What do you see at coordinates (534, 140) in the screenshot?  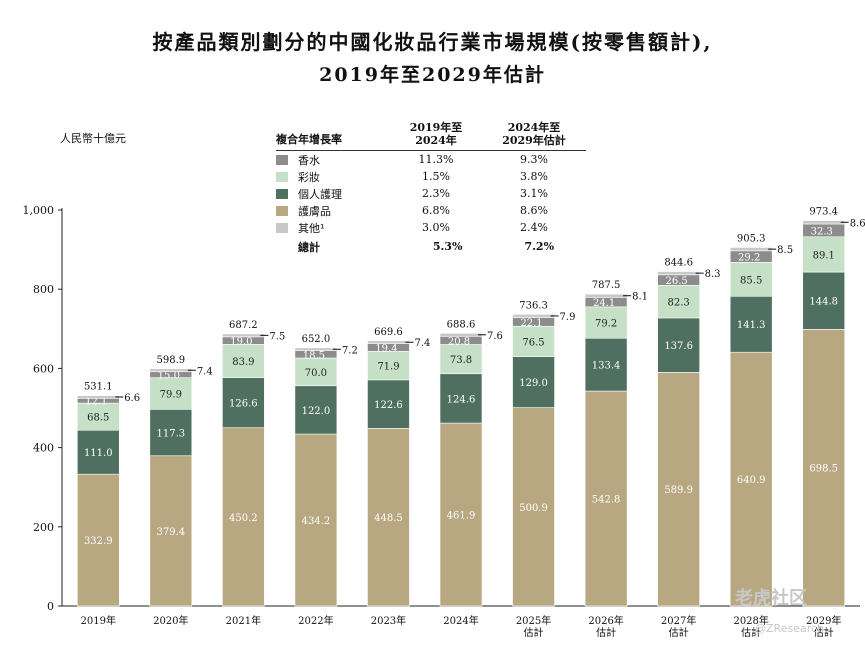 I see `legend-header-period2-line2: 2029年估計` at bounding box center [534, 140].